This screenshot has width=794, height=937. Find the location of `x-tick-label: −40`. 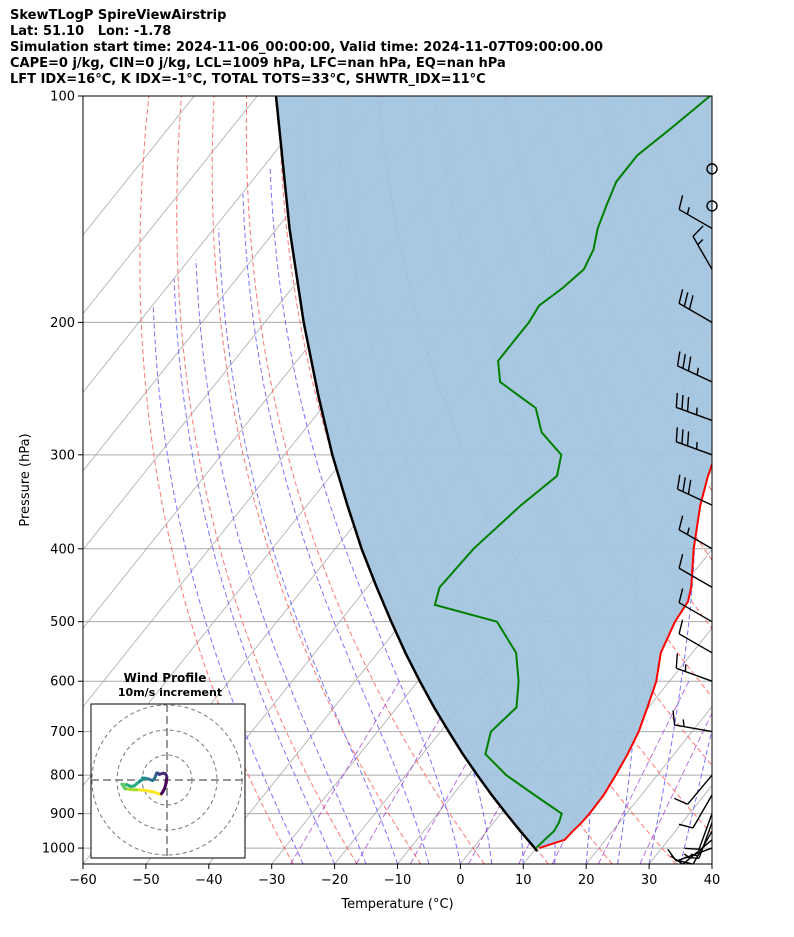

x-tick-label: −40 is located at coordinates (208, 880).